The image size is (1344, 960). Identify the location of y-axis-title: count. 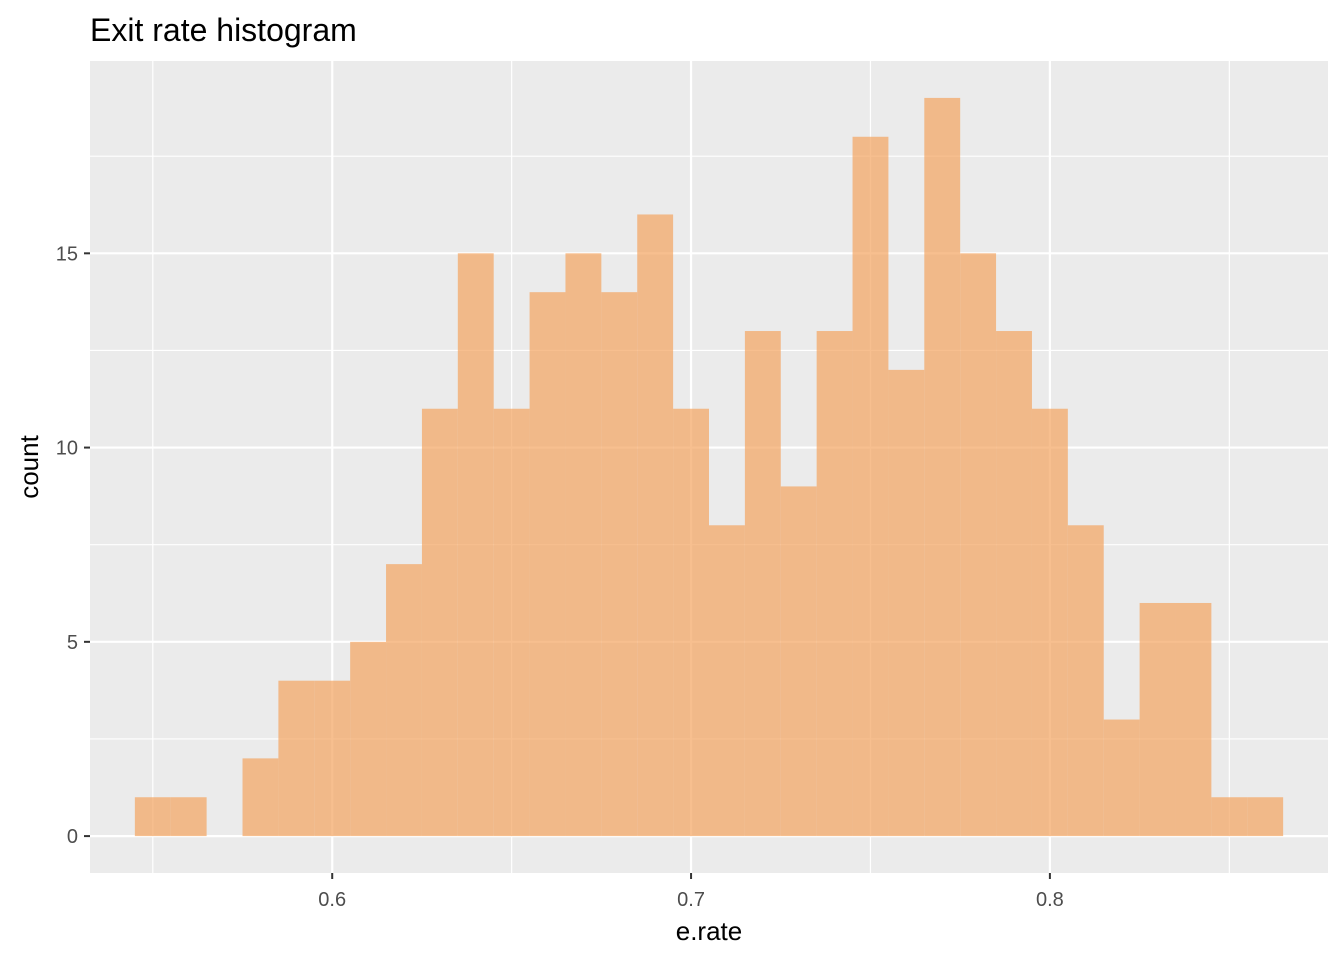
(29, 466).